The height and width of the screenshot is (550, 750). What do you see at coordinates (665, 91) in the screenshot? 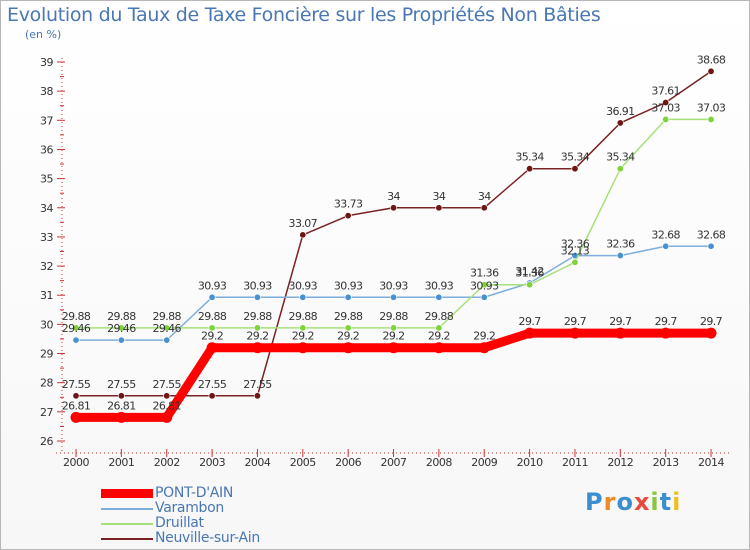
I see `data-label: 37.61` at bounding box center [665, 91].